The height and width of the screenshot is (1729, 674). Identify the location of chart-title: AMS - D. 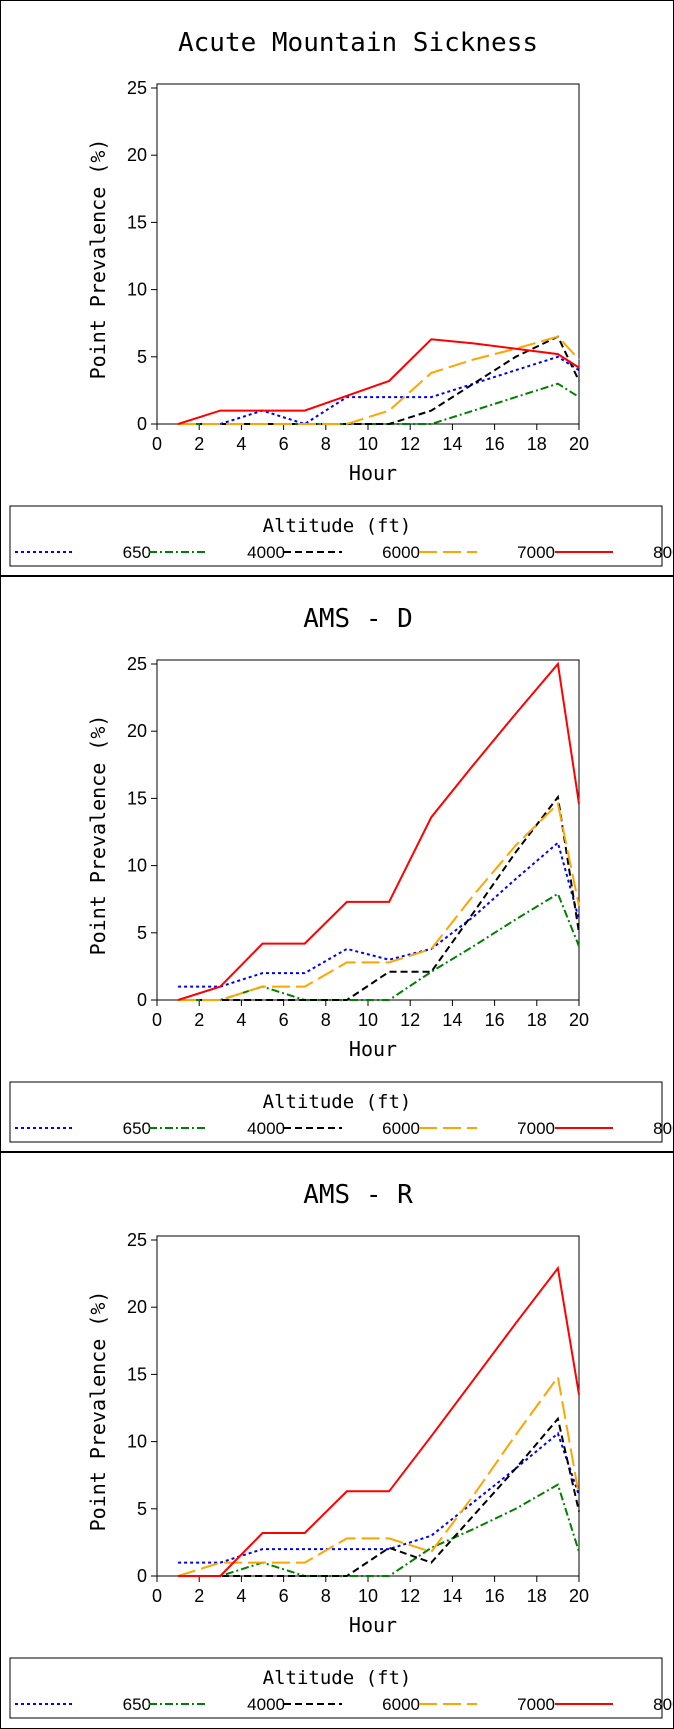
(358, 619).